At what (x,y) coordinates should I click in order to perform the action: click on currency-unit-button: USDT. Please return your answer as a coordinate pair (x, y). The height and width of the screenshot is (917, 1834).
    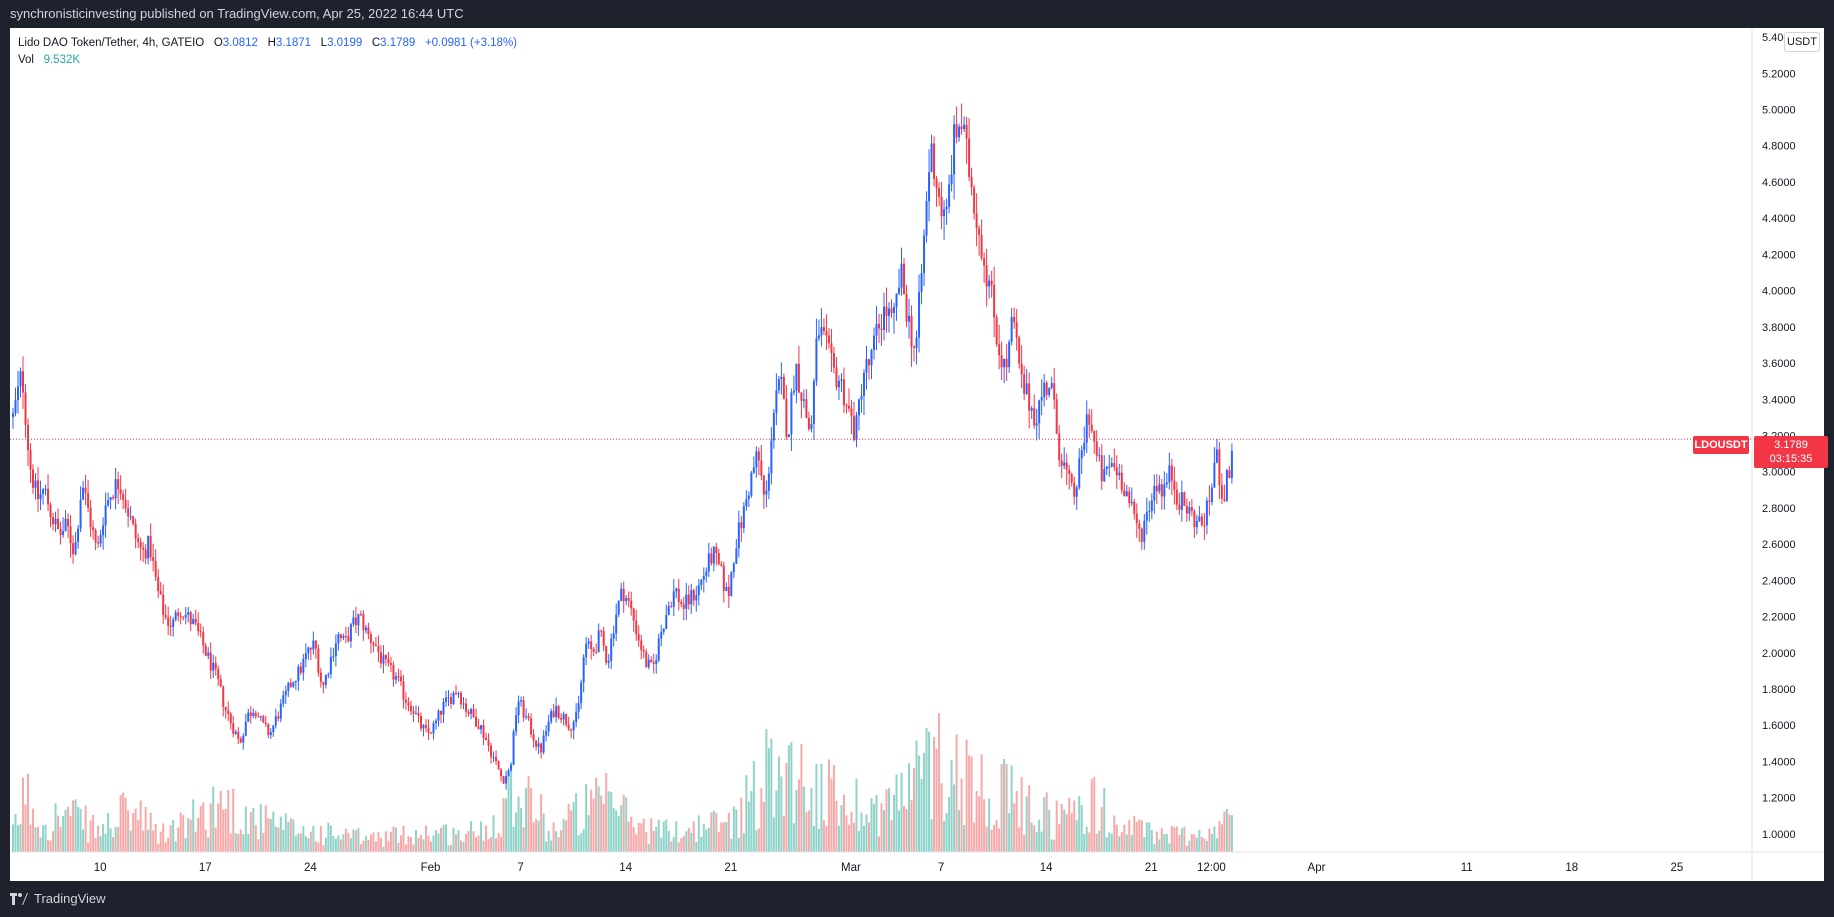
    Looking at the image, I should click on (1802, 42).